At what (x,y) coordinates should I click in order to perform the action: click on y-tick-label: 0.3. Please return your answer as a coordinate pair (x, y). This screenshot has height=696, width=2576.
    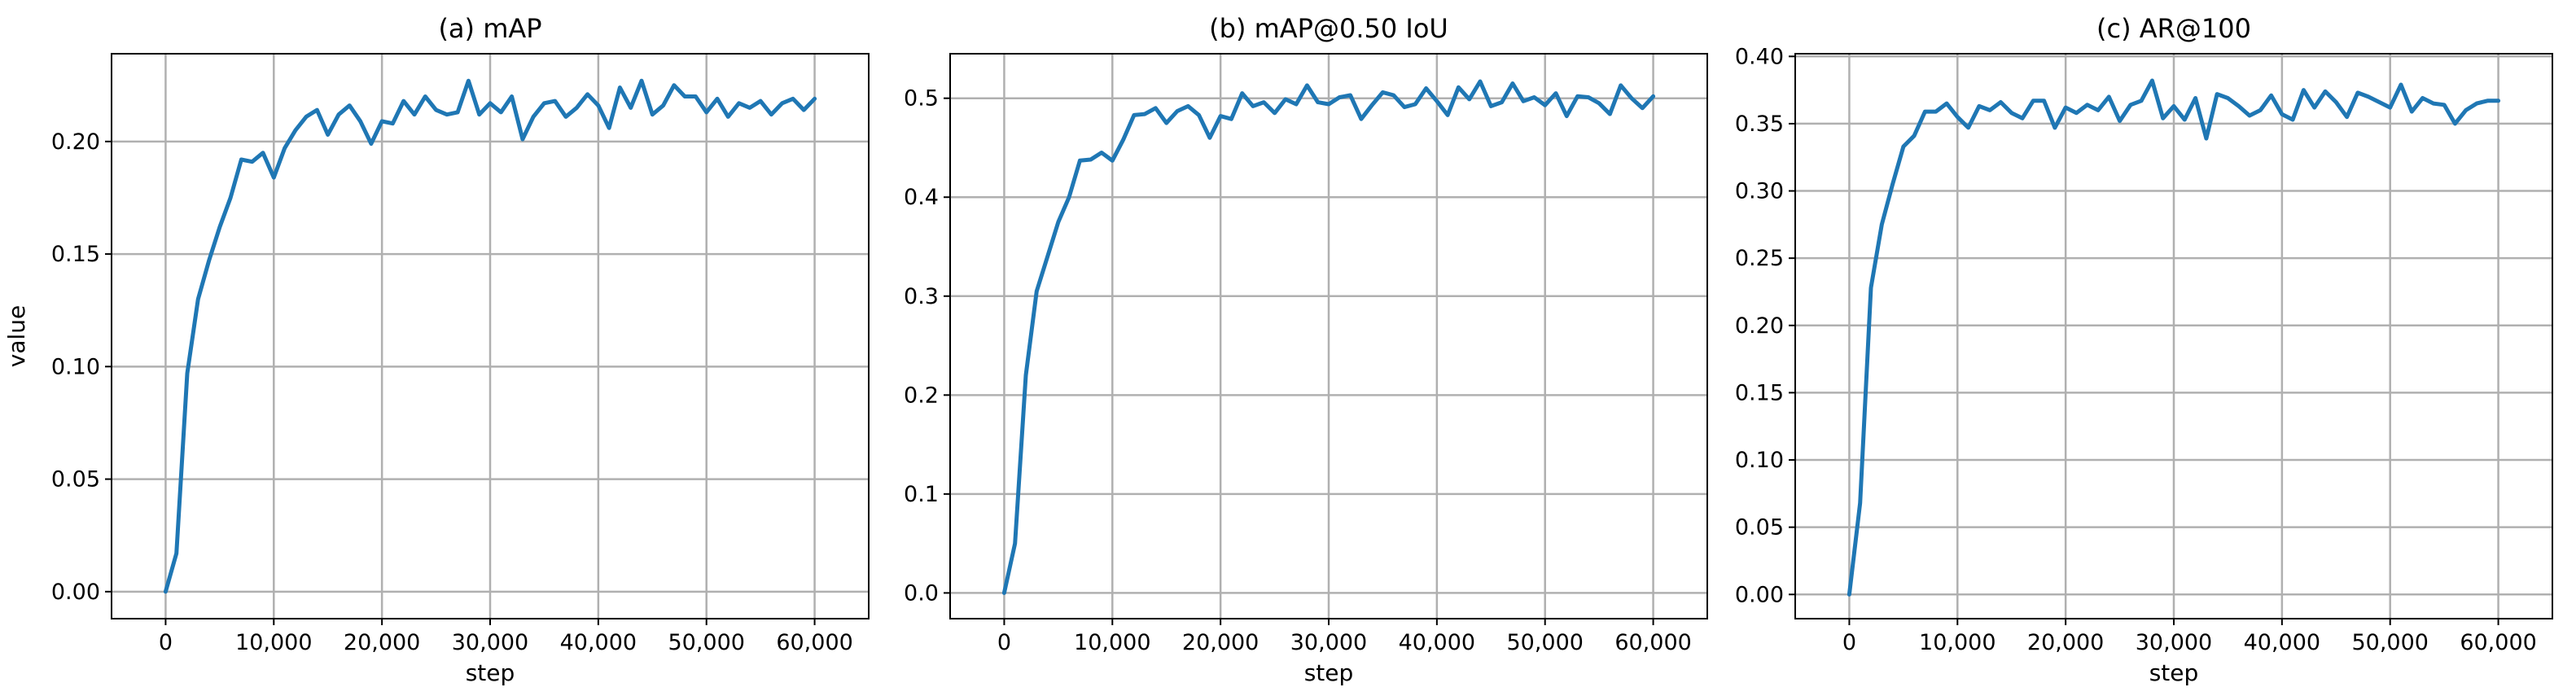
    Looking at the image, I should click on (921, 296).